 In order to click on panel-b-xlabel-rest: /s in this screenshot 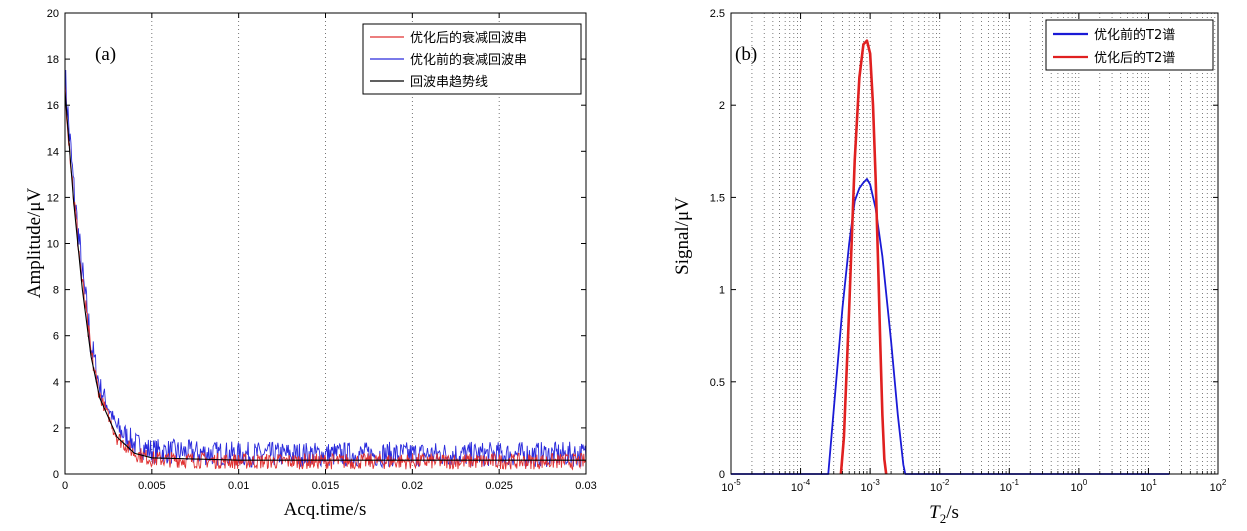, I will do `click(952, 512)`.